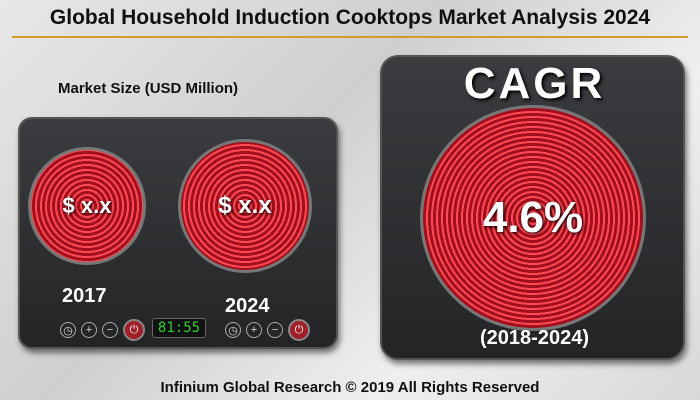 This screenshot has width=700, height=400. What do you see at coordinates (148, 88) in the screenshot?
I see `market-size-label: Market Size (USD Million)` at bounding box center [148, 88].